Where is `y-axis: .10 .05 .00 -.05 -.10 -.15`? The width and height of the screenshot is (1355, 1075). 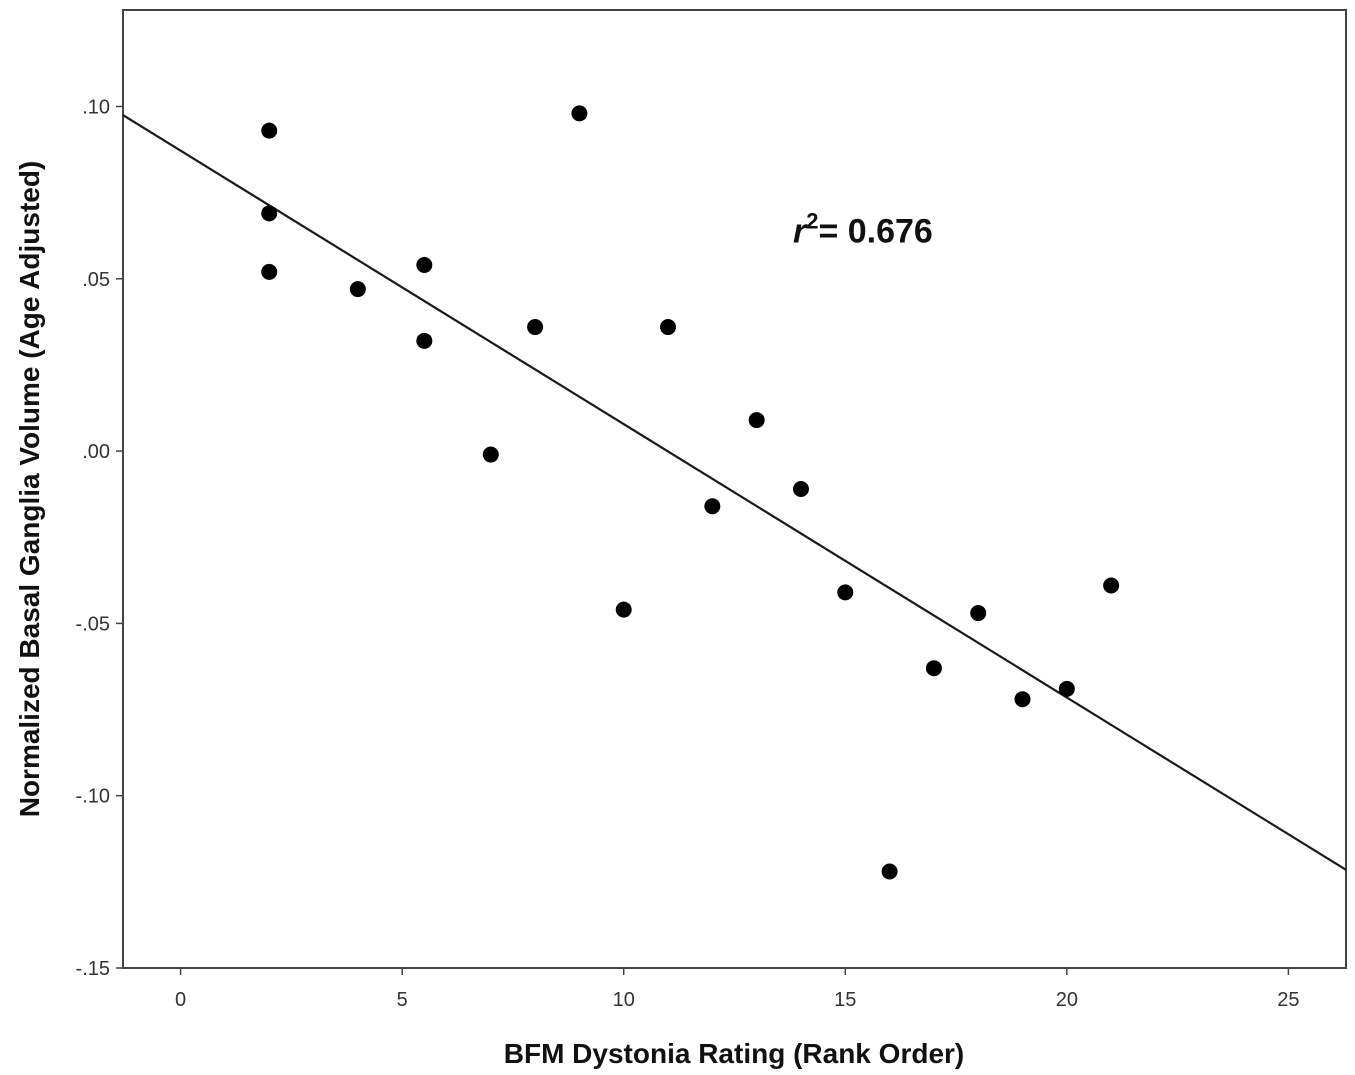 y-axis: .10 .05 .00 -.05 -.10 -.15 is located at coordinates (99, 538).